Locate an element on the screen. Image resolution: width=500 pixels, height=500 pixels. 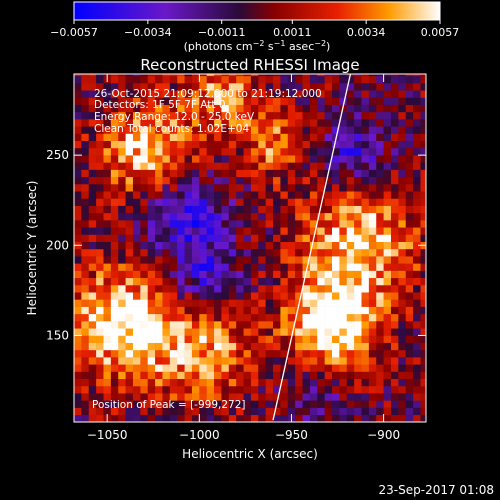
annotation-time-range: 26-Oct-2015 21:09:12.000 to 21:19:12.000 is located at coordinates (208, 94).